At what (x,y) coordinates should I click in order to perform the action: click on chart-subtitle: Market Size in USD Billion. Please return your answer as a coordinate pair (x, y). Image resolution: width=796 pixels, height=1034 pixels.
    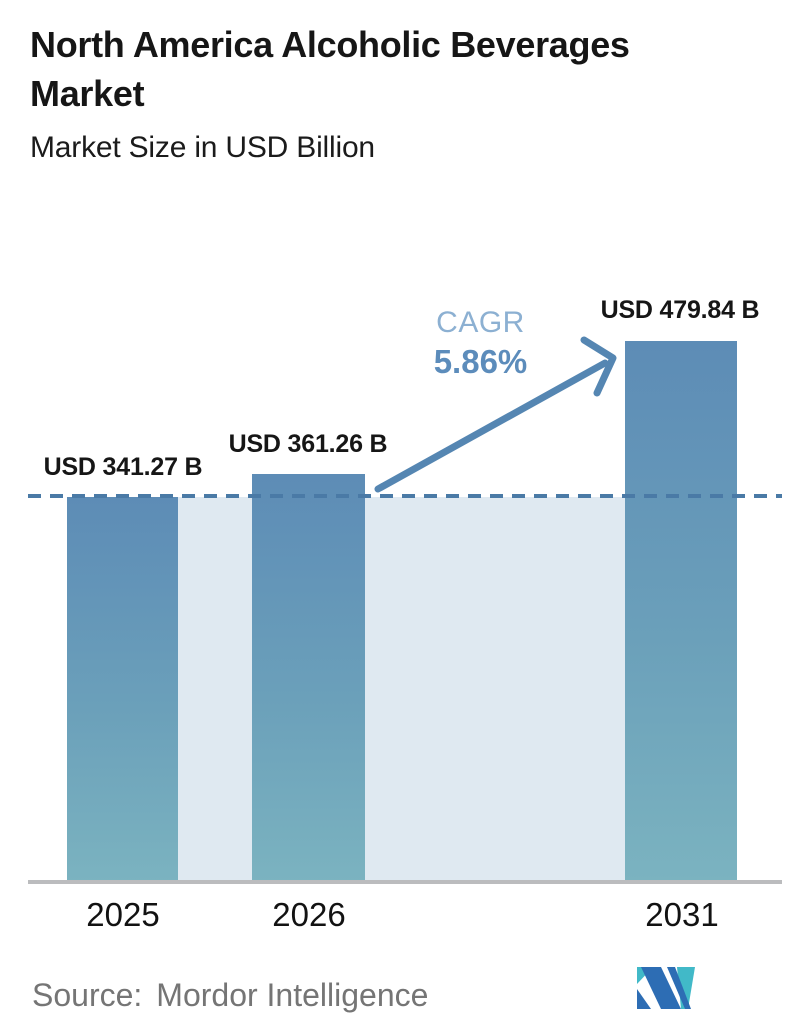
    Looking at the image, I should click on (202, 147).